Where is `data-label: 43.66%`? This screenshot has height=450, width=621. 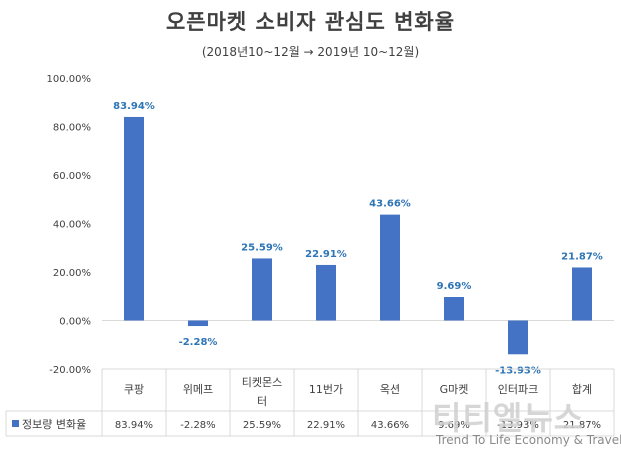
data-label: 43.66% is located at coordinates (390, 204).